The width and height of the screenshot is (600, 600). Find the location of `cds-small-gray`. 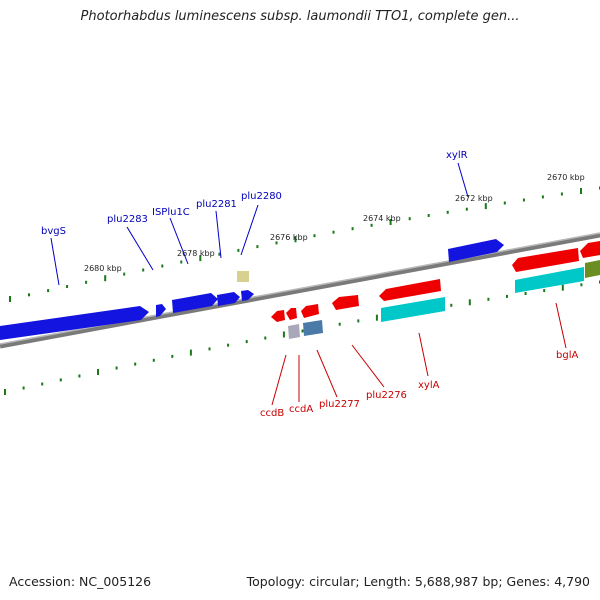

cds-small-gray is located at coordinates (294, 331).